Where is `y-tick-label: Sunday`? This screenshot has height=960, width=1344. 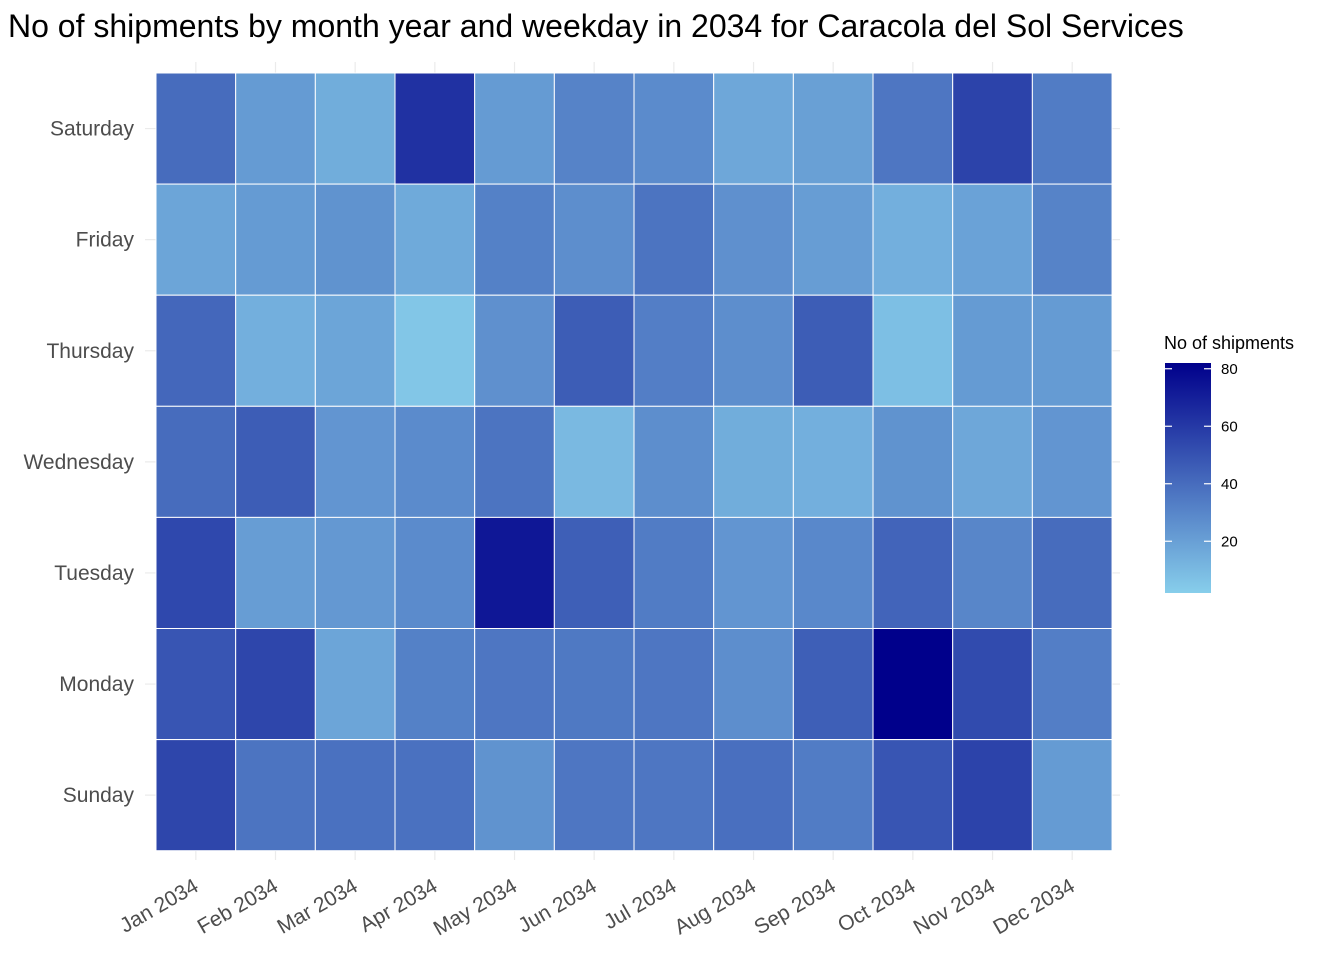
y-tick-label: Sunday is located at coordinates (99, 795).